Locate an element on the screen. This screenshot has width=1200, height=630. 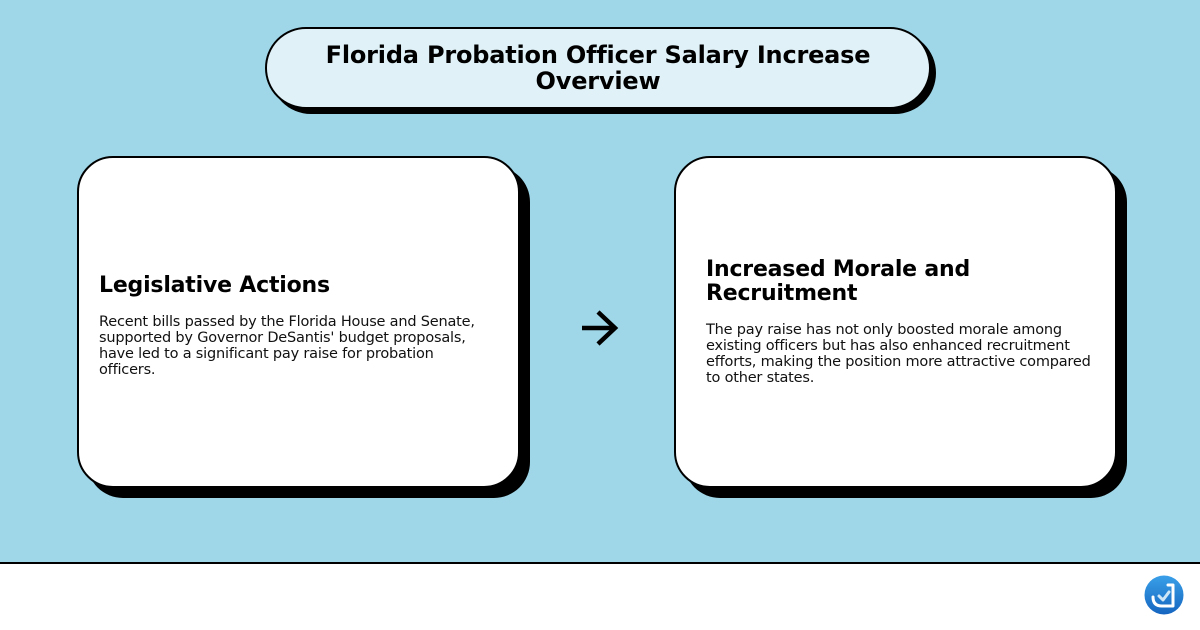
card-heading: Legislative Actions is located at coordinates (214, 285).